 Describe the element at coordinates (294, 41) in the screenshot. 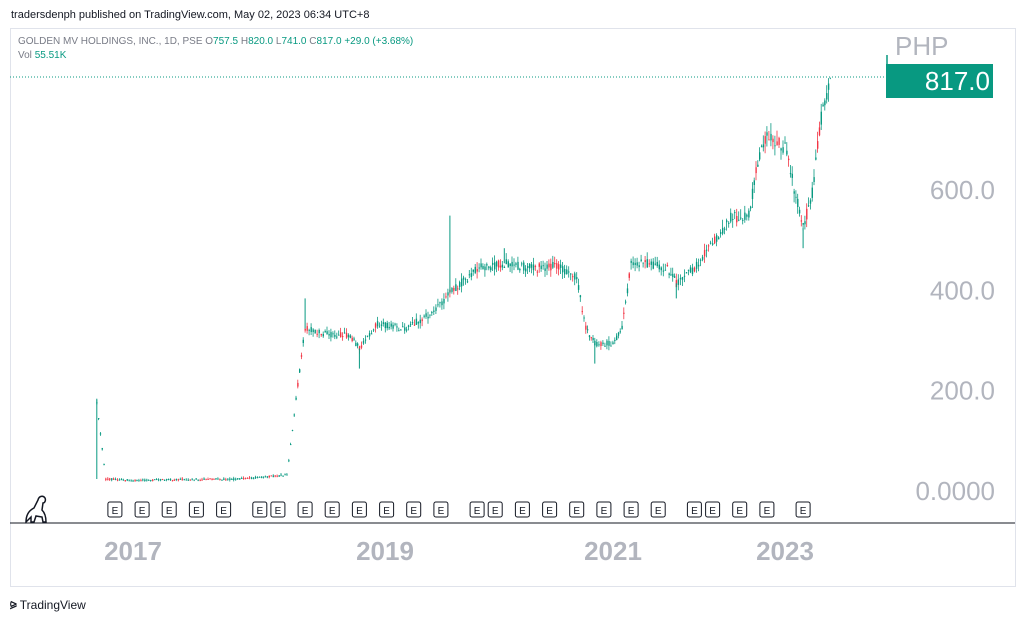

I see `legend-low: 741.0` at that location.